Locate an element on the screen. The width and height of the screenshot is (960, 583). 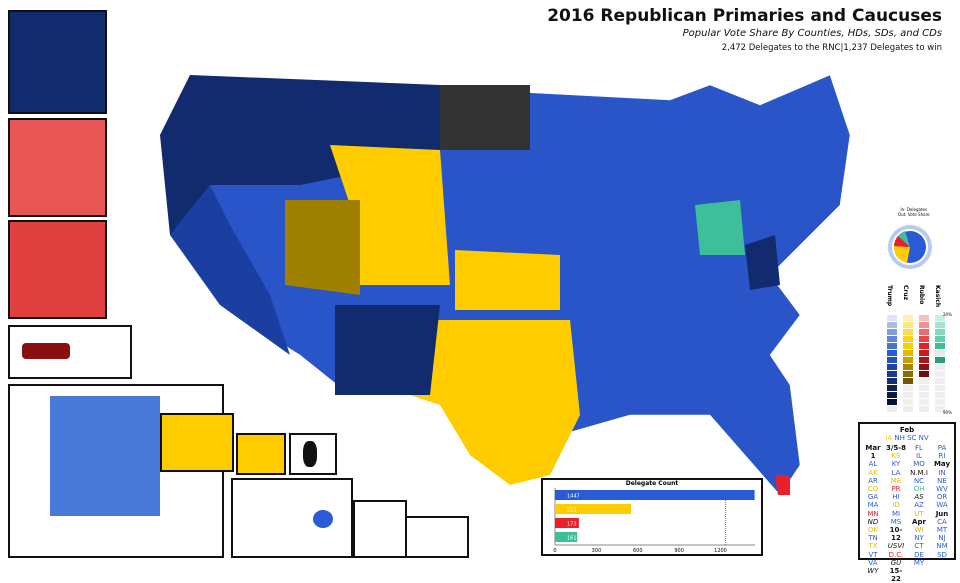
calendar-state: N.M.I is located at coordinates (919, 472).